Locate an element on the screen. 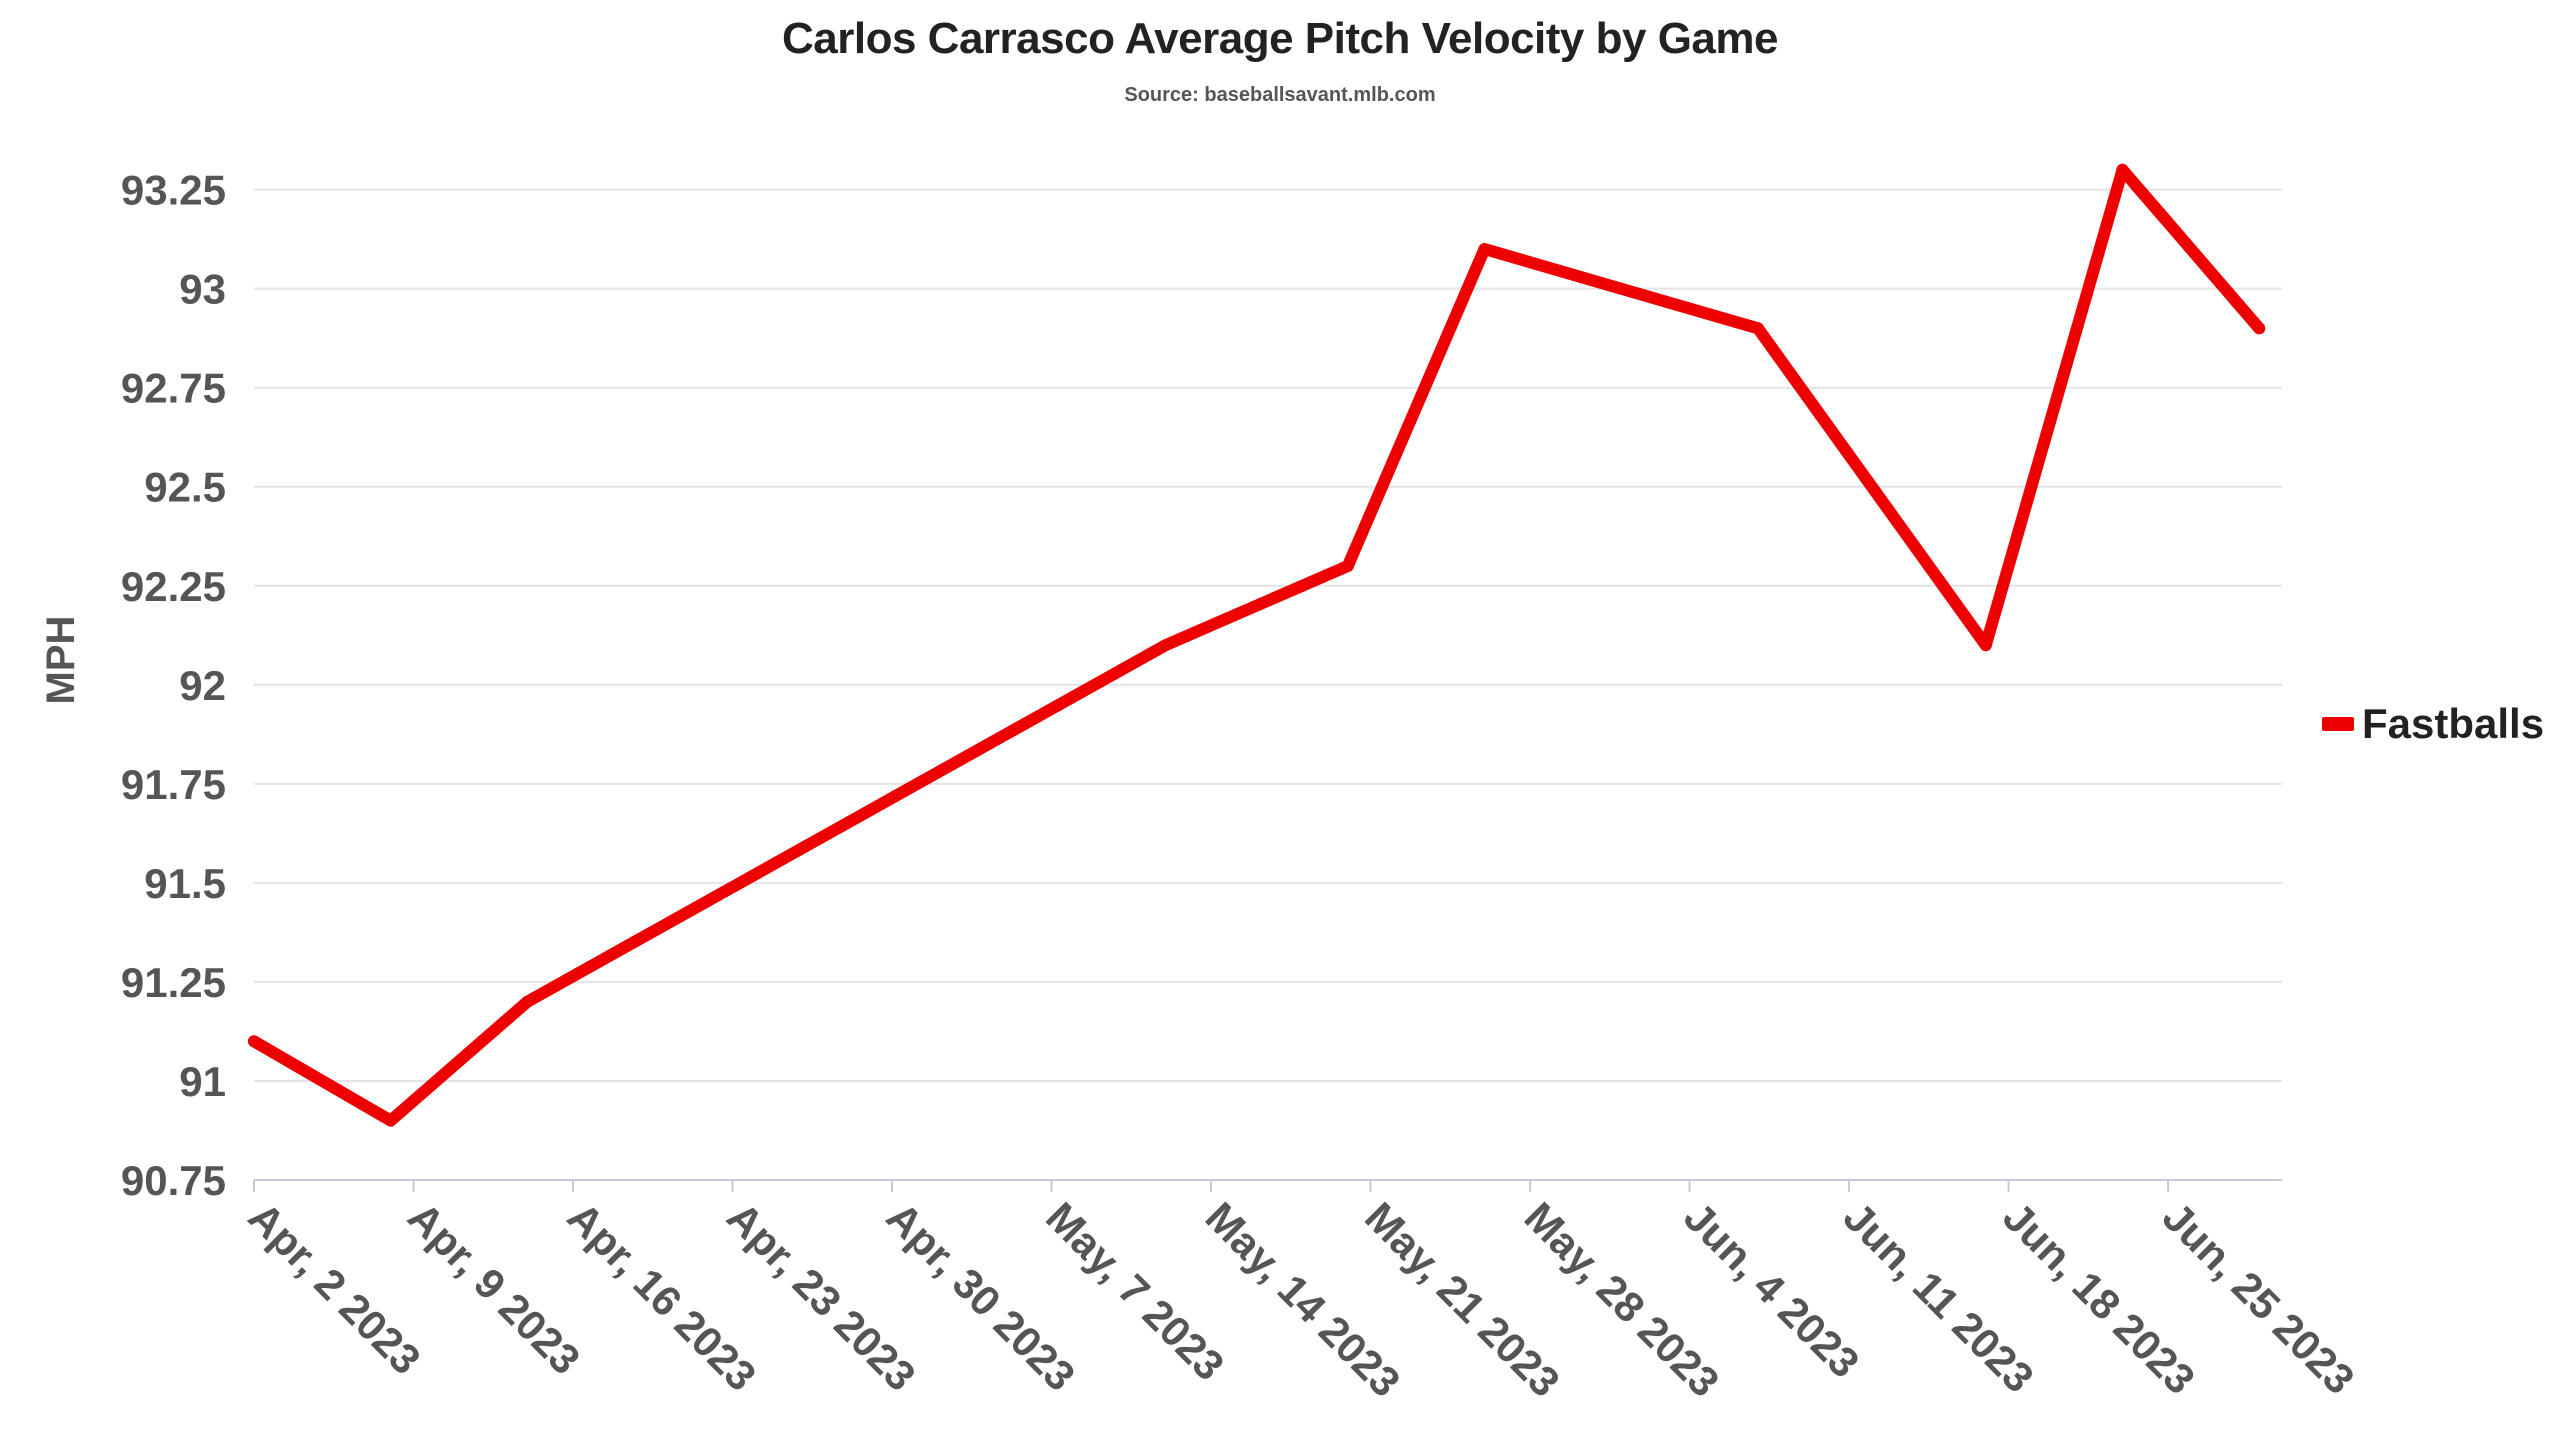 This screenshot has height=1440, width=2560. chart-subtitle: Source: baseballsavant.mlb.com is located at coordinates (1280, 95).